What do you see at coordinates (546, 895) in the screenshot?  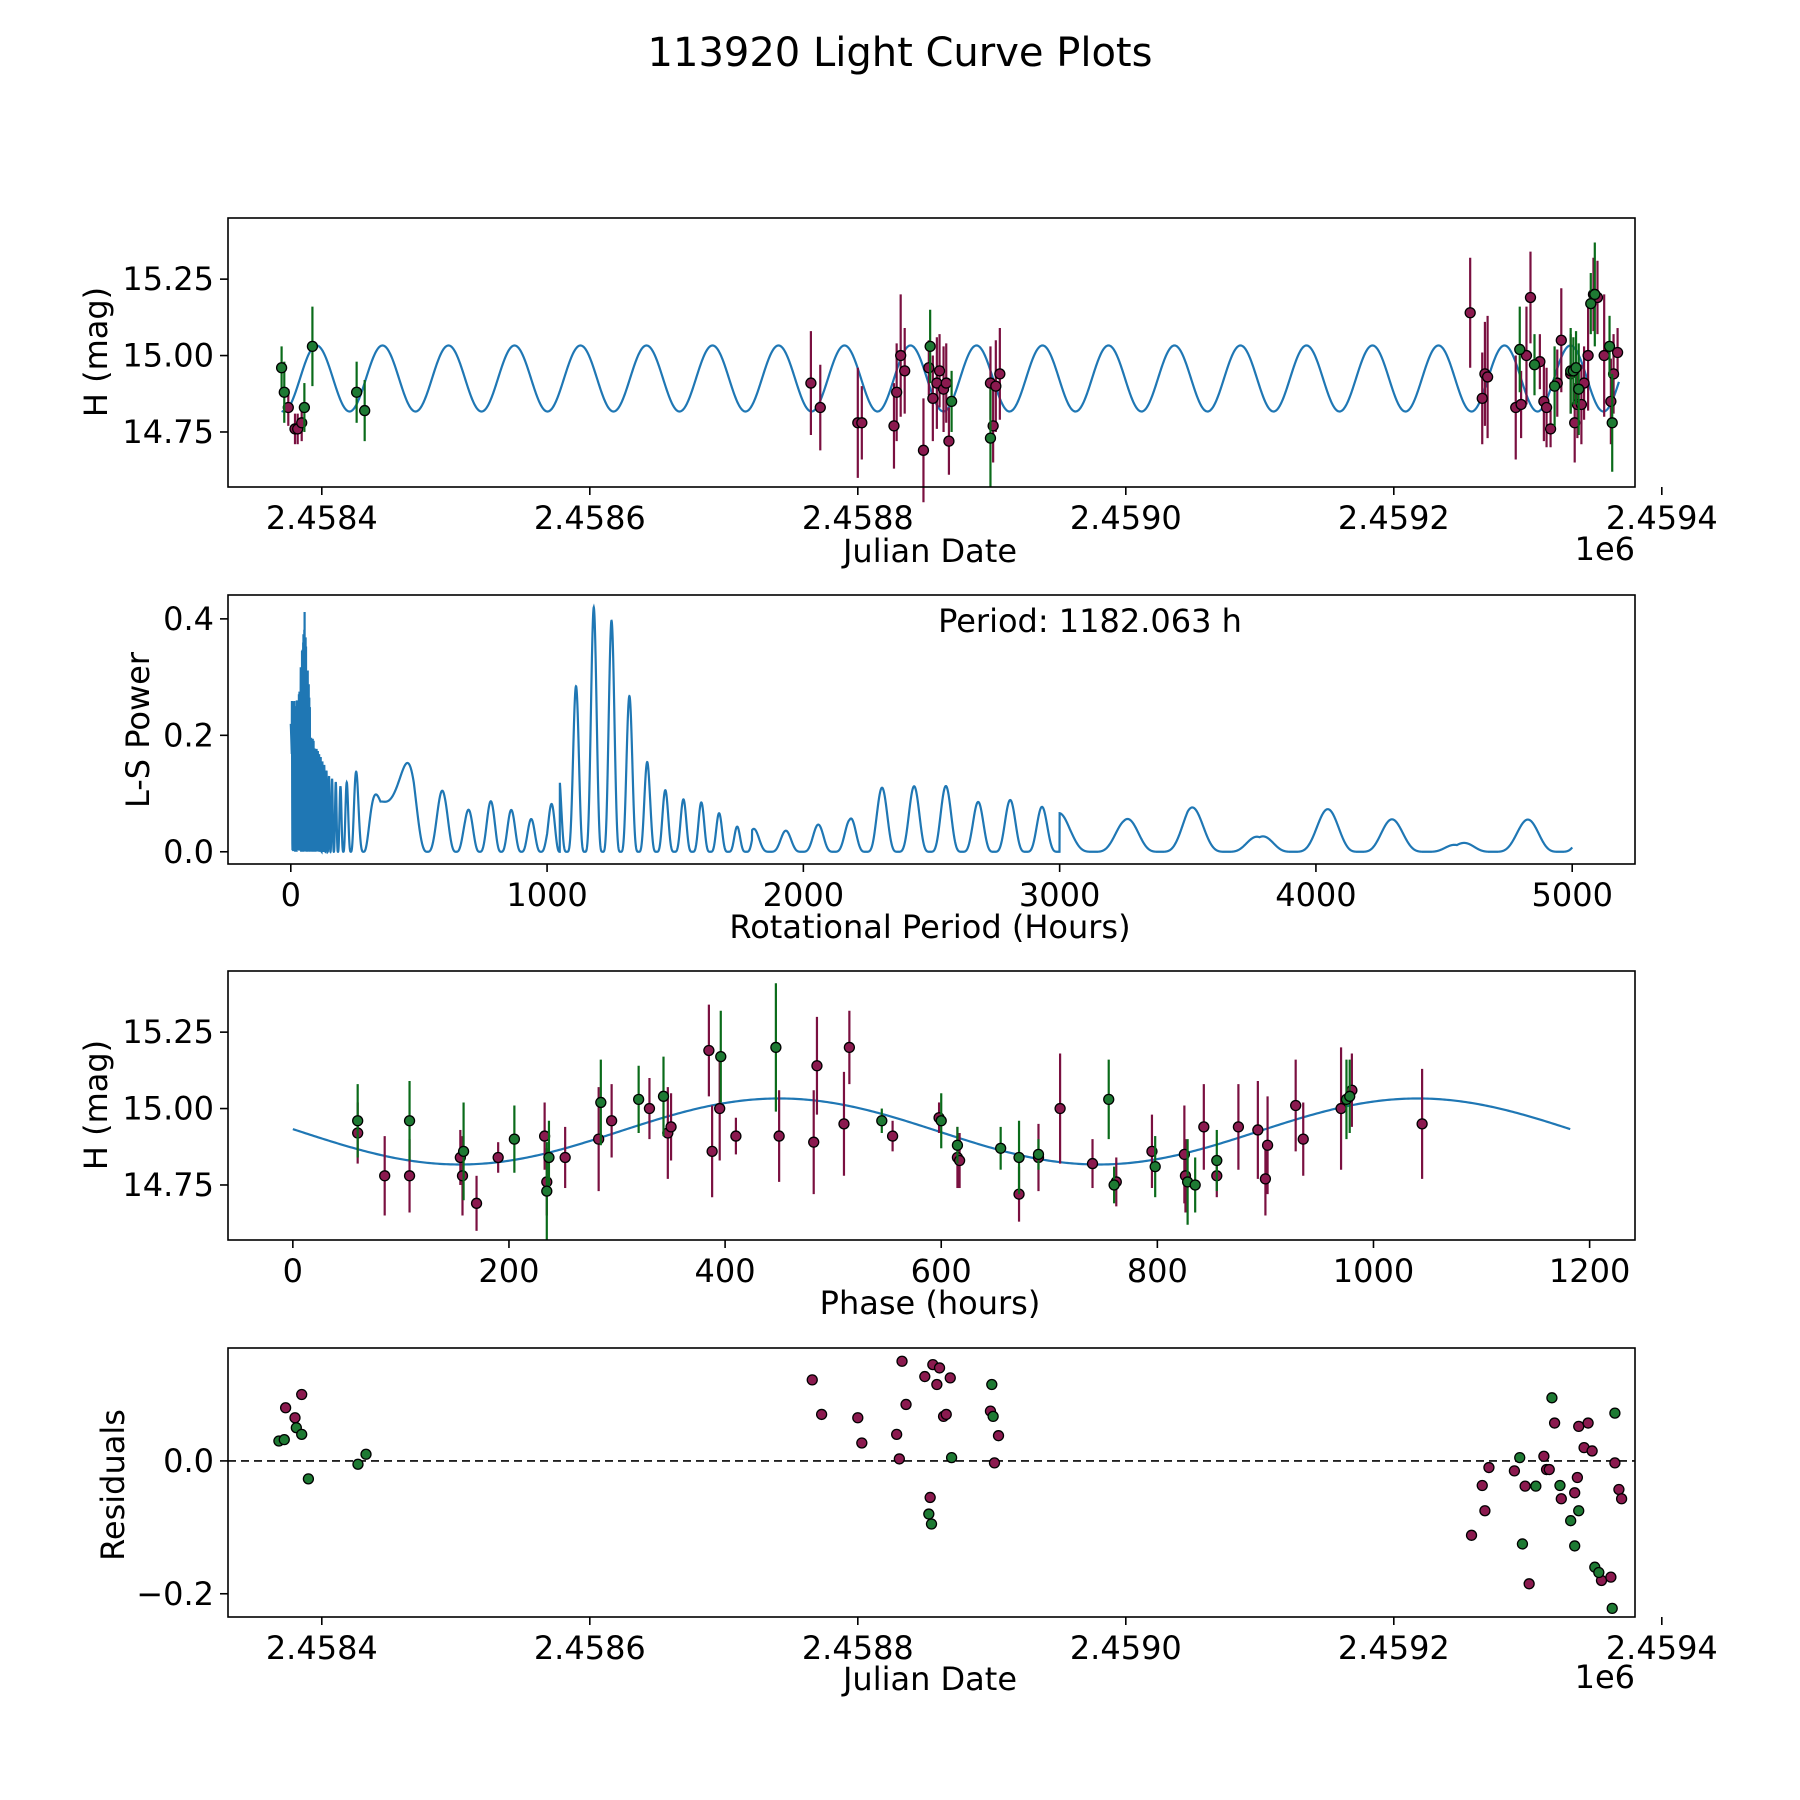 I see `x-tick-label: 1000` at bounding box center [546, 895].